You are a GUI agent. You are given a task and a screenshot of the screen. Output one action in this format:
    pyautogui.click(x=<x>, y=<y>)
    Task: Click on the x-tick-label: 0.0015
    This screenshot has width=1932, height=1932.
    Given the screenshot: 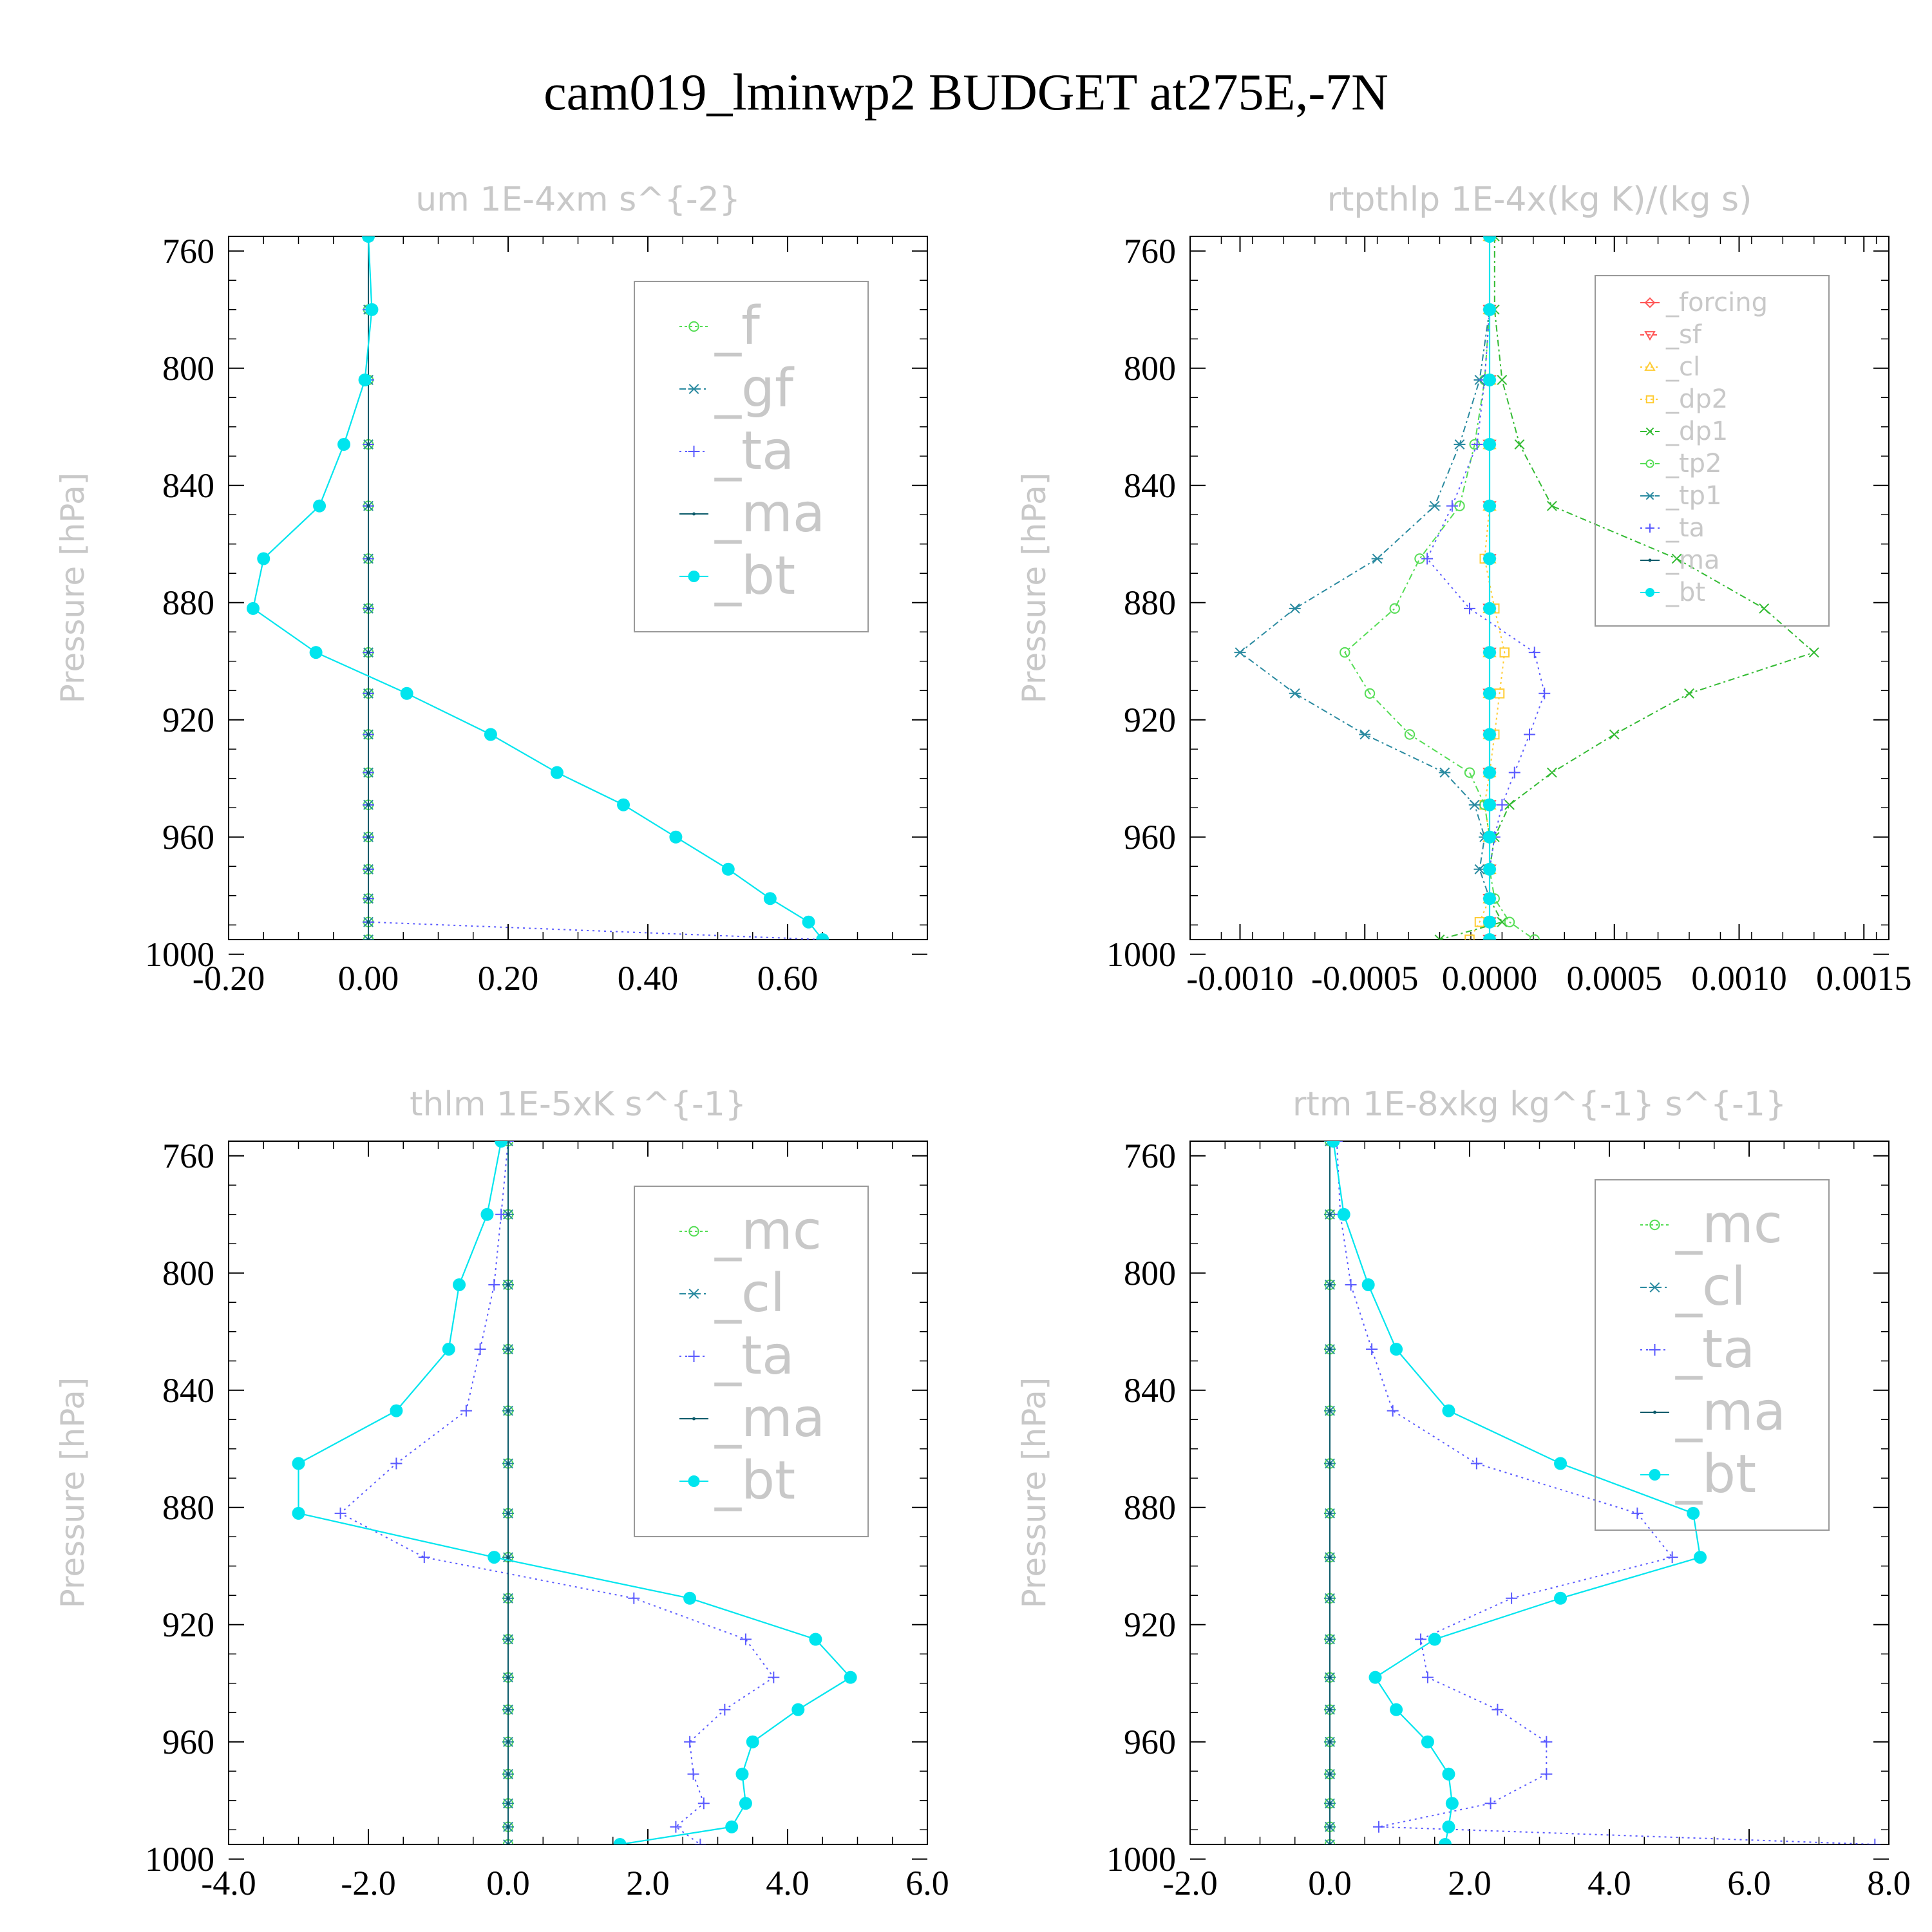 What is the action you would take?
    pyautogui.click(x=1864, y=978)
    